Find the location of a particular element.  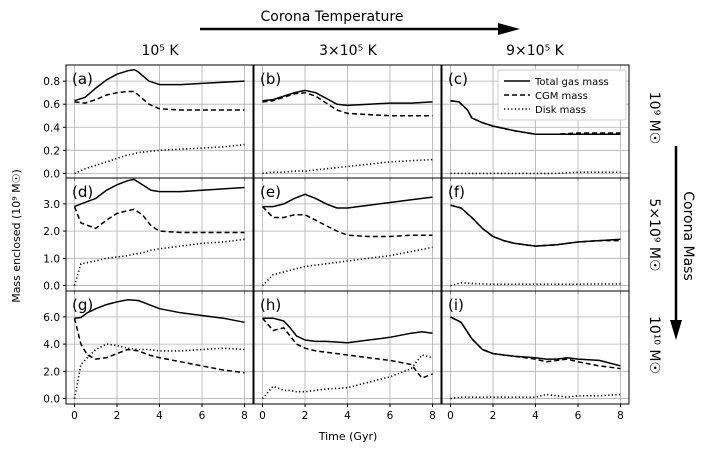

panel-h-xtick-label: 4 is located at coordinates (347, 416).